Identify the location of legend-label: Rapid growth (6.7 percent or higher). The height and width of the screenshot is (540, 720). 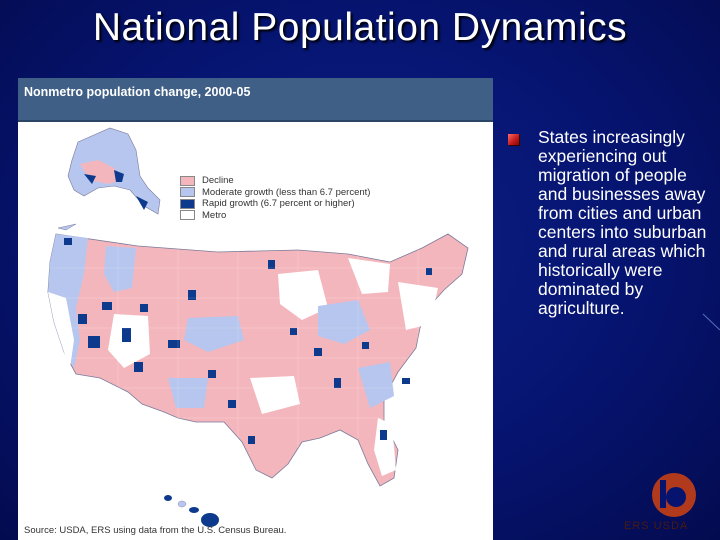
(278, 204).